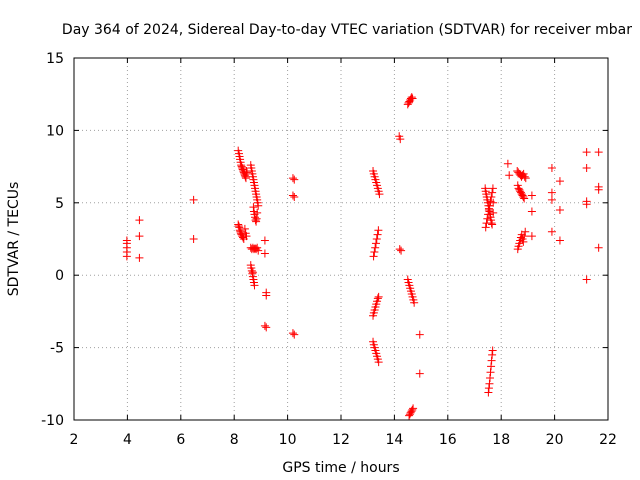 Image resolution: width=640 pixels, height=480 pixels. Describe the element at coordinates (57, 349) in the screenshot. I see `y-tick-label: -5` at that location.